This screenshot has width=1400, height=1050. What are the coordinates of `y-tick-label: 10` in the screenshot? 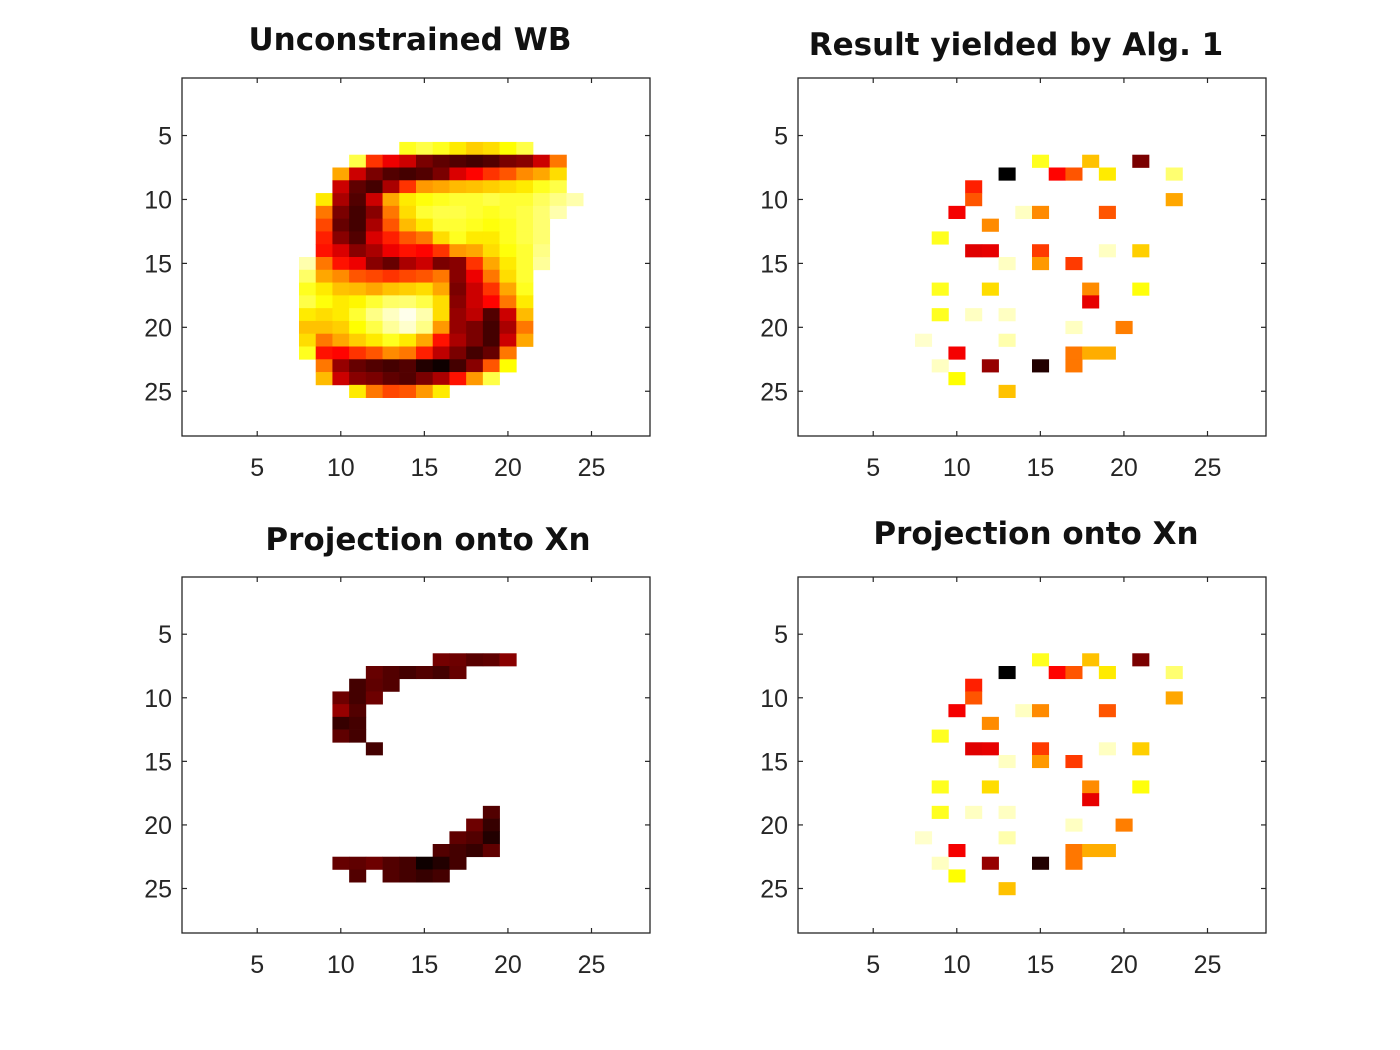 It's located at (158, 200).